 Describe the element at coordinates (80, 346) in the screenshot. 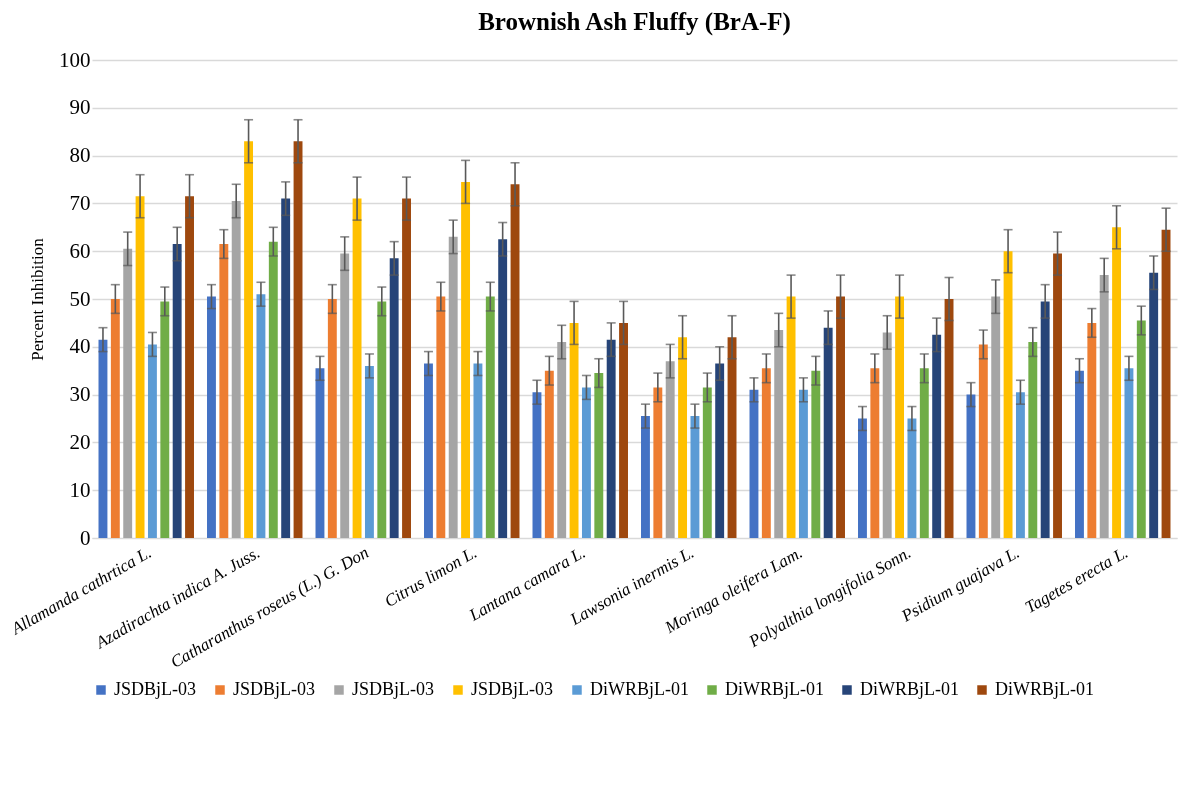

I see `y-tick-label: 40` at that location.